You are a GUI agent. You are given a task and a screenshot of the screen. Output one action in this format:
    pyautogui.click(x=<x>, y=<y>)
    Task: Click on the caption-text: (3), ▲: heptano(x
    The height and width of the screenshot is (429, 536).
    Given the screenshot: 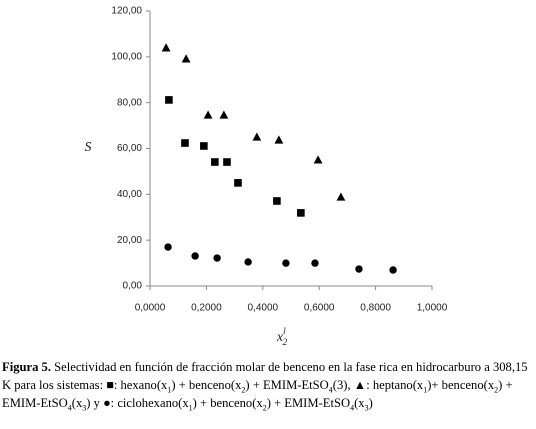 What is the action you would take?
    pyautogui.click(x=378, y=385)
    